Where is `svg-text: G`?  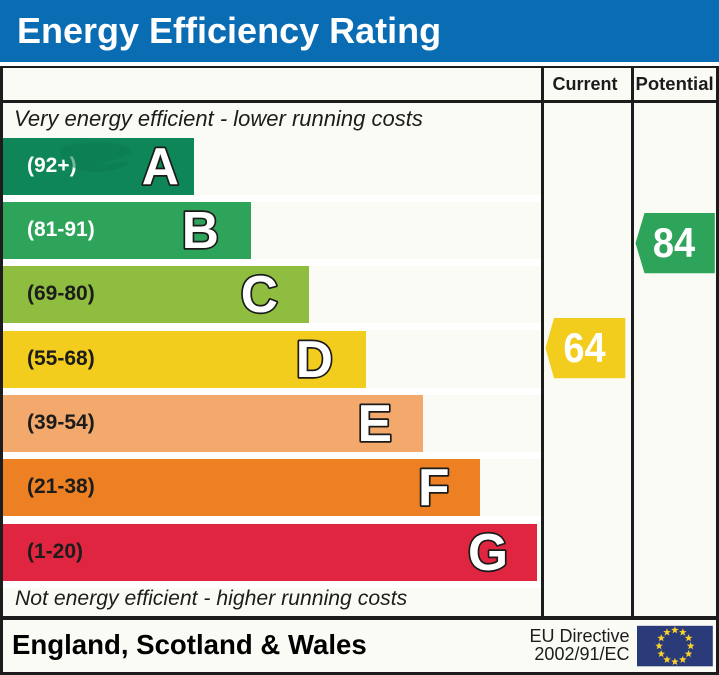
svg-text: G is located at coordinates (488, 552).